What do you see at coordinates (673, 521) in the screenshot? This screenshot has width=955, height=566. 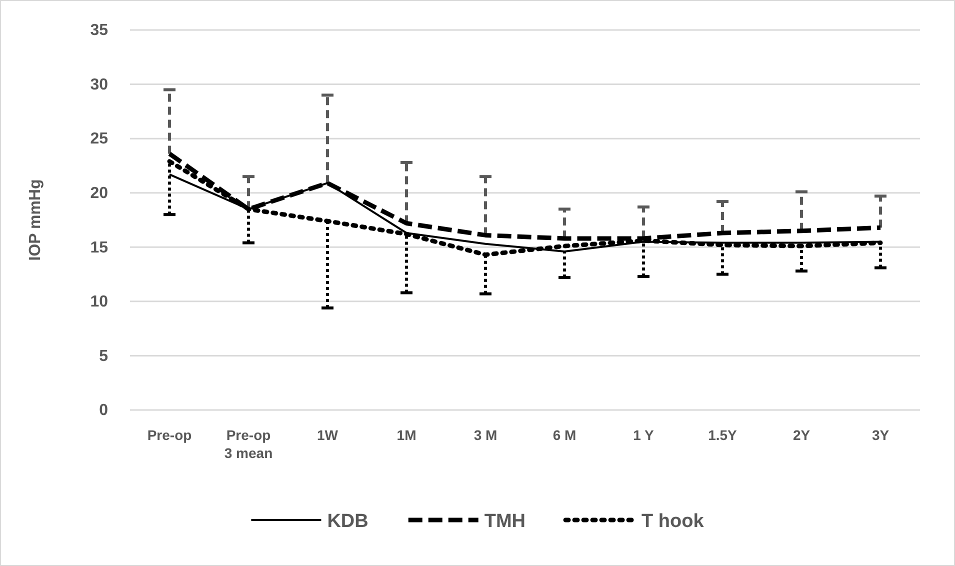 I see `legend-label: T hook` at bounding box center [673, 521].